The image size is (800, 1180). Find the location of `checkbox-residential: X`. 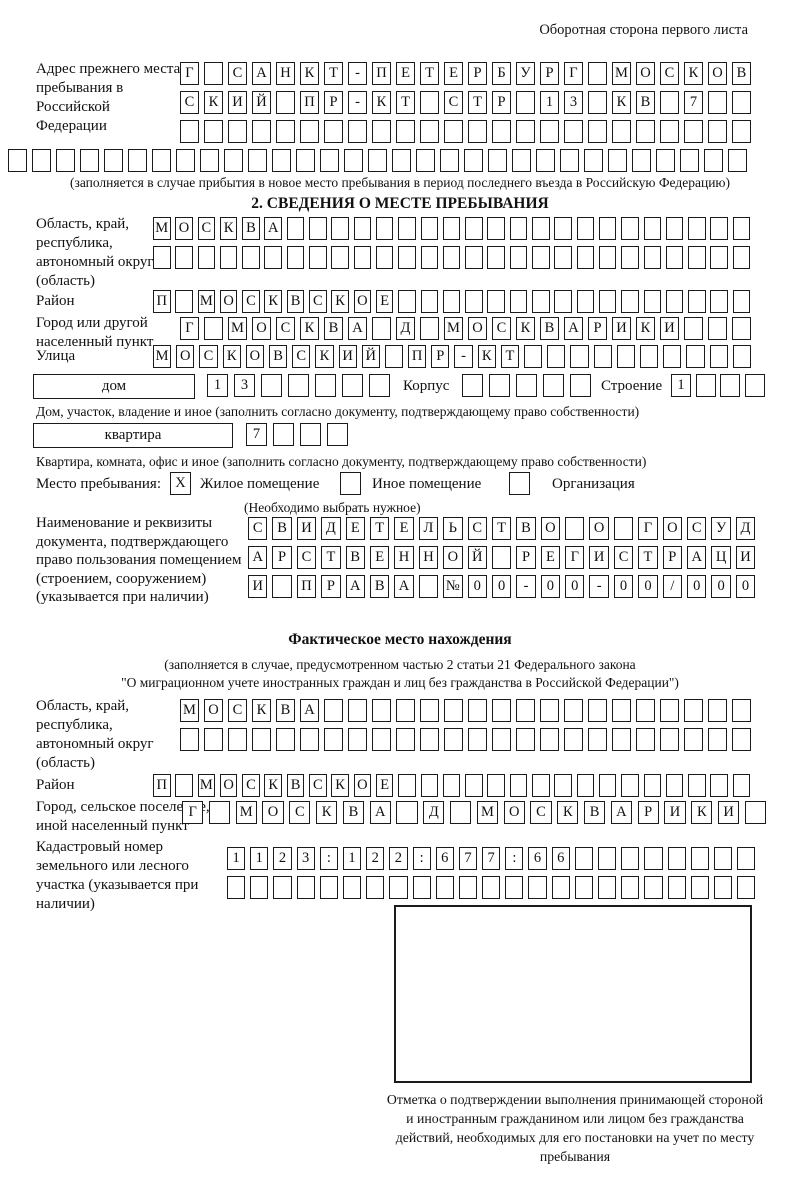

checkbox-residential: X is located at coordinates (180, 483).